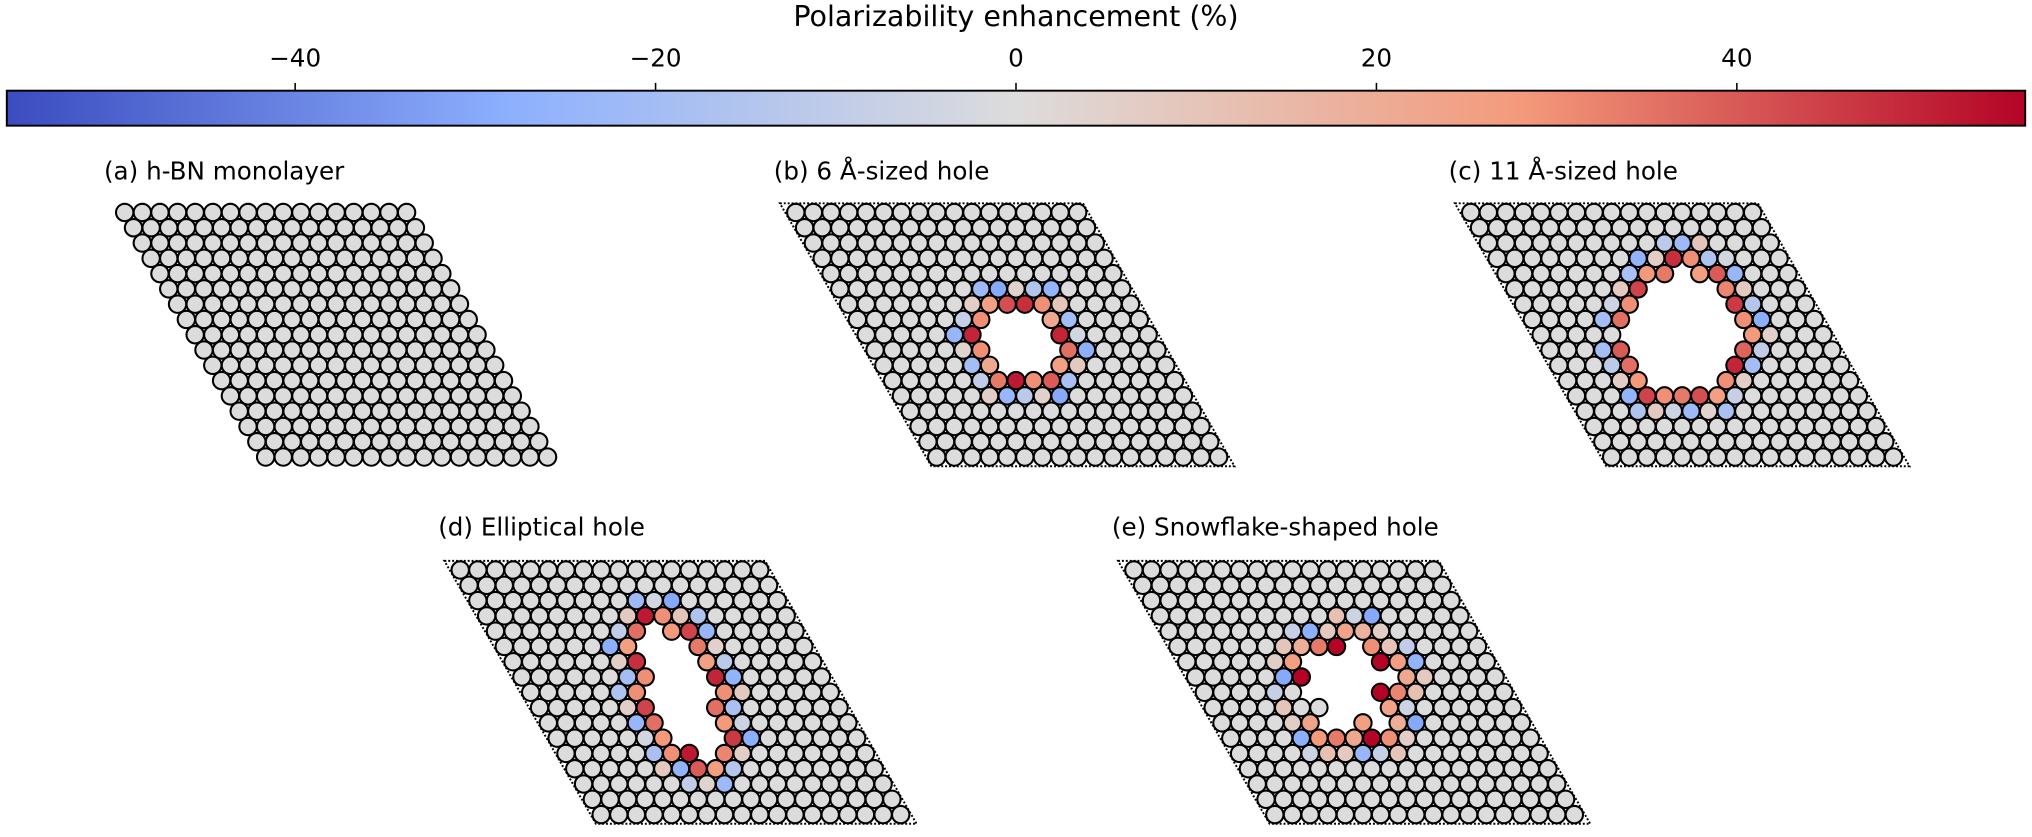 Image resolution: width=2032 pixels, height=837 pixels. What do you see at coordinates (1376, 58) in the screenshot?
I see `tick-label: 20` at bounding box center [1376, 58].